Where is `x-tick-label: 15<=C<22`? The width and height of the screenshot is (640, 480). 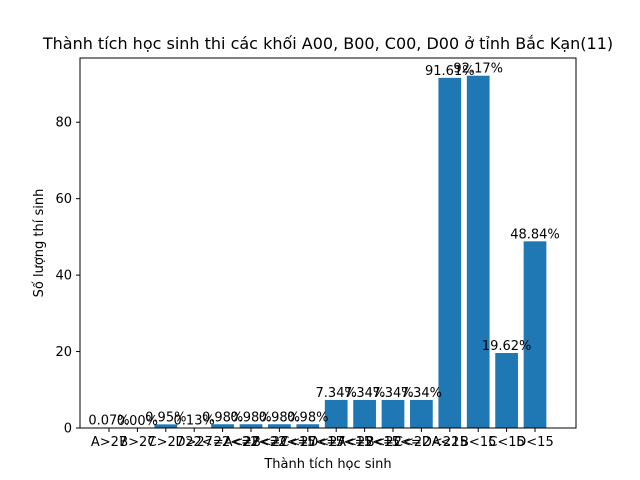 x-tick-label: 15<=C<22 is located at coordinates (393, 442).